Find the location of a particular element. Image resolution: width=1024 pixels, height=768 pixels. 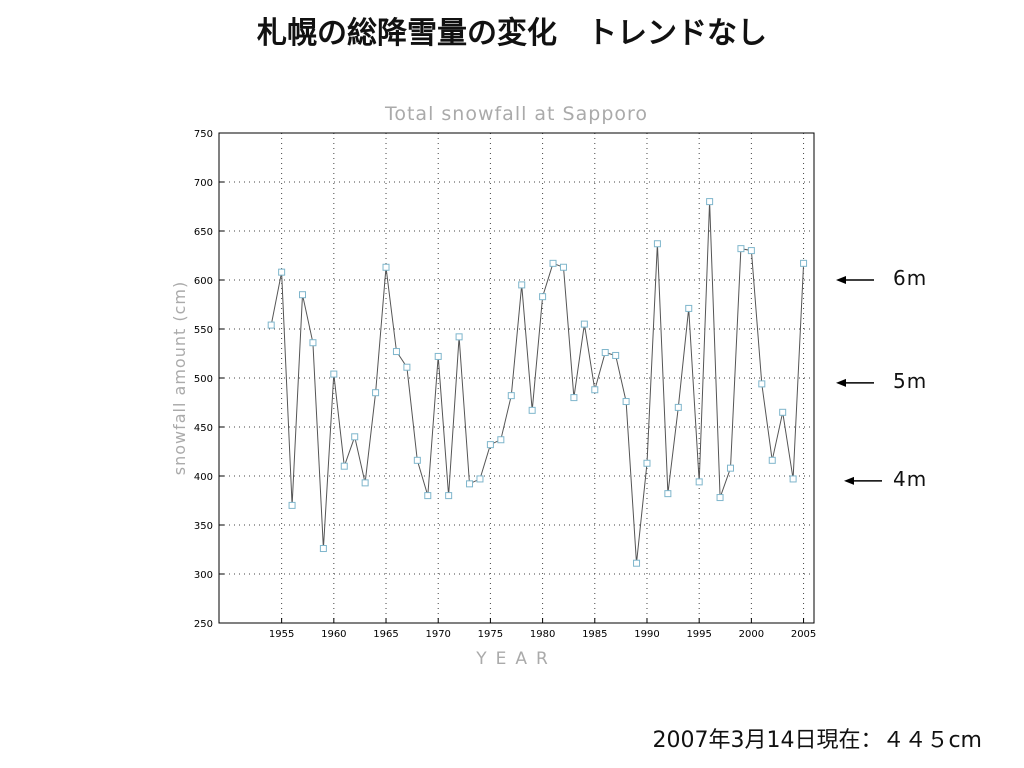

y-tick-label: 750 is located at coordinates (203, 134).